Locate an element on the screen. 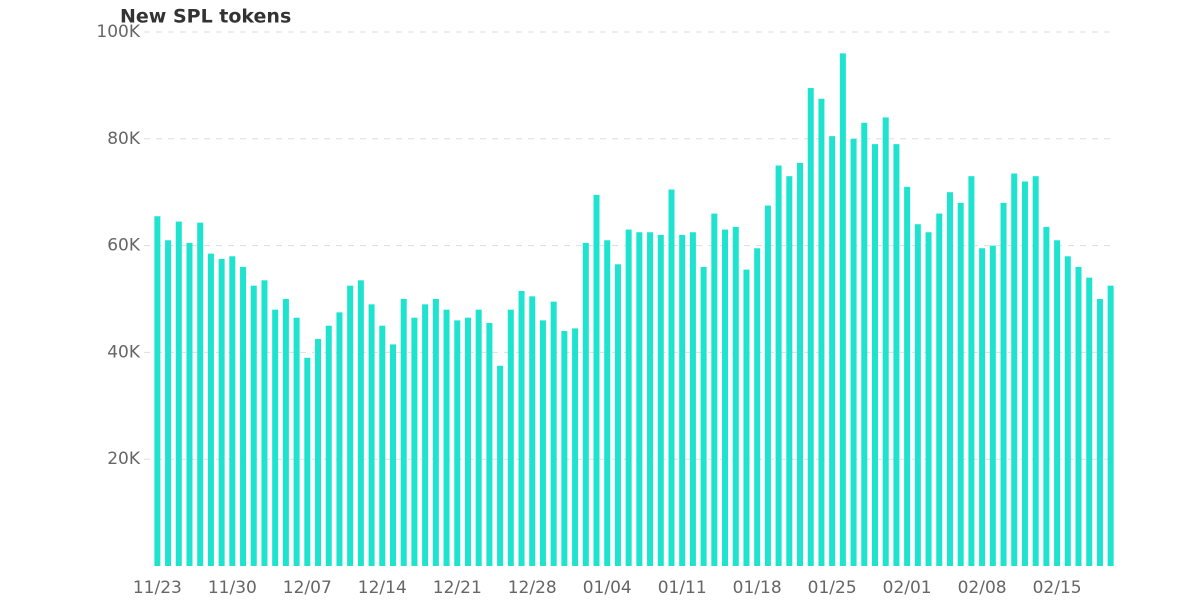  x-tick-label: 01/25 is located at coordinates (832, 588).